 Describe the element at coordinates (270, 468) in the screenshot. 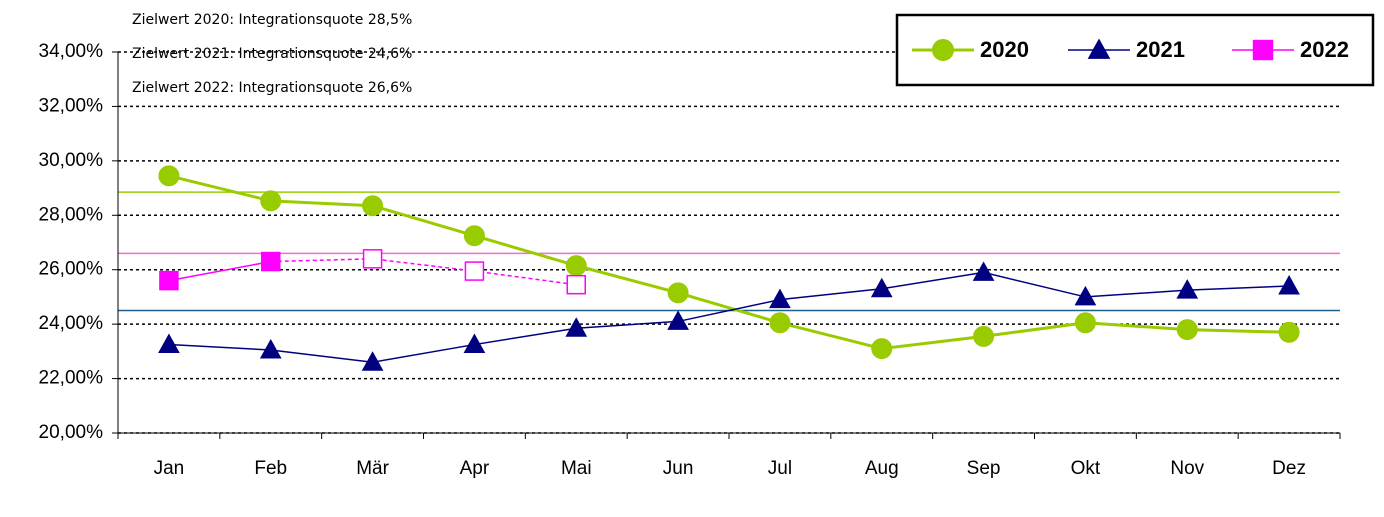

I see `x-tick-label: Feb` at that location.